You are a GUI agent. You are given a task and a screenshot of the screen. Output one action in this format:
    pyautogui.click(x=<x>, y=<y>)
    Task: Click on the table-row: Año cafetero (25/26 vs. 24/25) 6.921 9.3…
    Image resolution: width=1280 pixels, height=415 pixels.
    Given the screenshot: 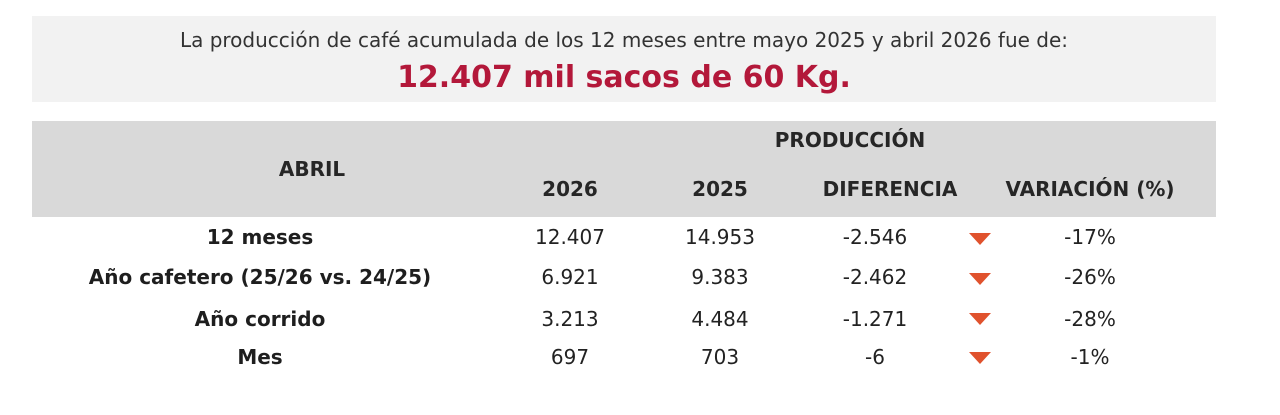 What is the action you would take?
    pyautogui.click(x=640, y=285)
    